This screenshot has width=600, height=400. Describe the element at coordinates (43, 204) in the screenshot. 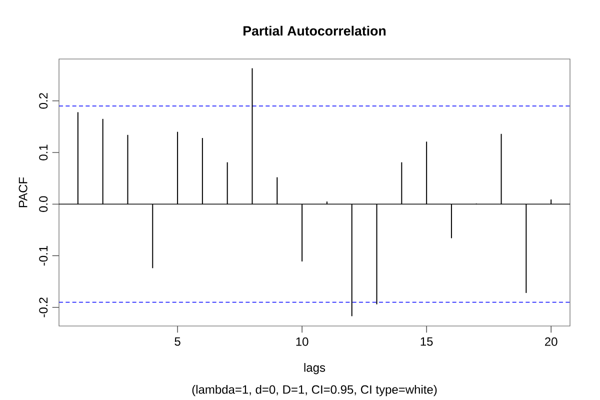

I see `y-tick-label: 0.0` at that location.